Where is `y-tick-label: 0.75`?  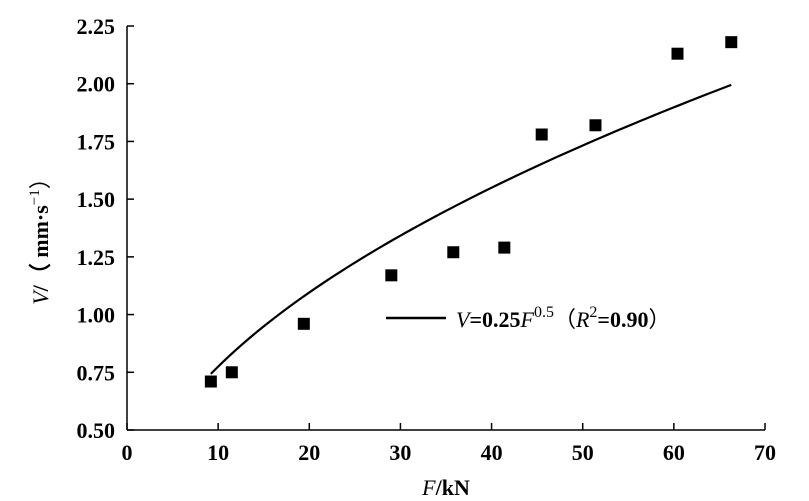 y-tick-label: 0.75 is located at coordinates (96, 372).